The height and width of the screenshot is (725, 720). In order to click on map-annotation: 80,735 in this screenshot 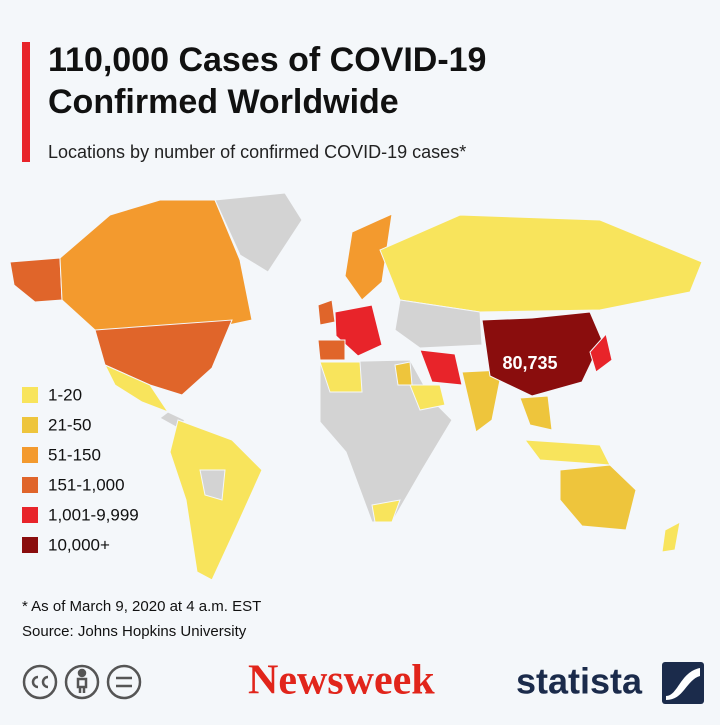, I will do `click(529, 363)`.